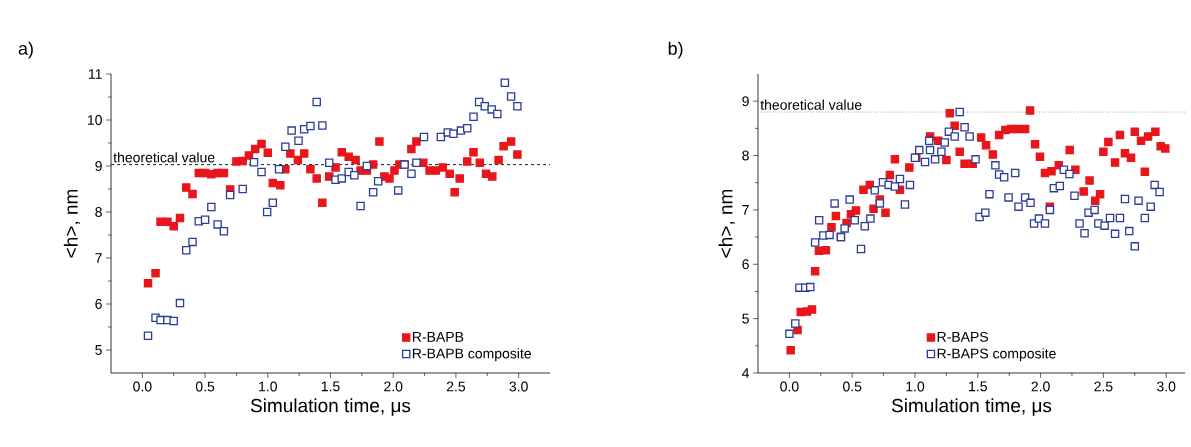 This screenshot has width=1191, height=447. Describe the element at coordinates (94, 120) in the screenshot. I see `y-tick-label: 10` at that location.